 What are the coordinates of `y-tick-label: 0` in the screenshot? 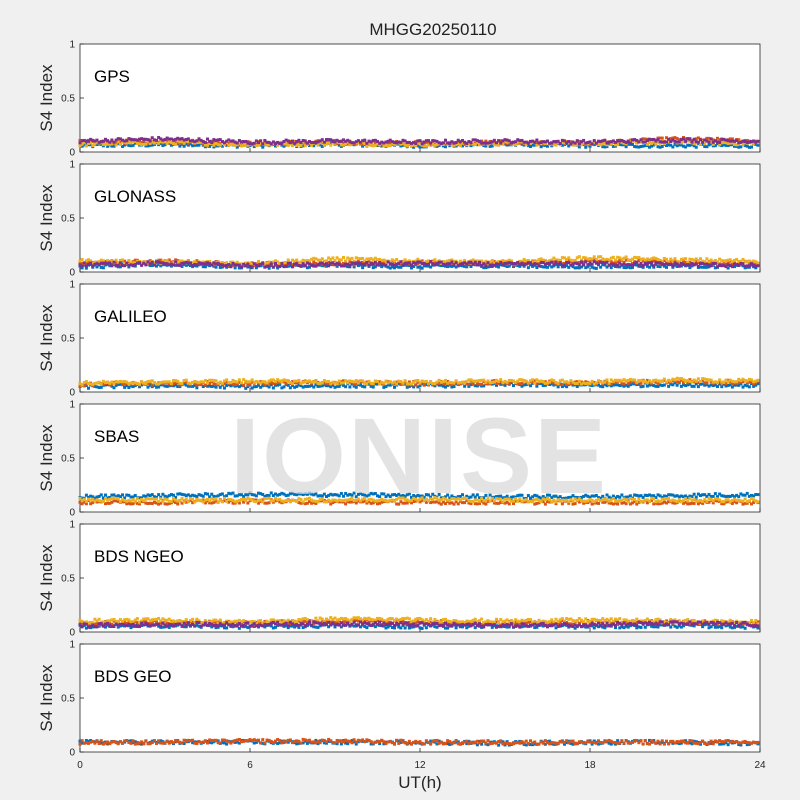 It's located at (72, 153).